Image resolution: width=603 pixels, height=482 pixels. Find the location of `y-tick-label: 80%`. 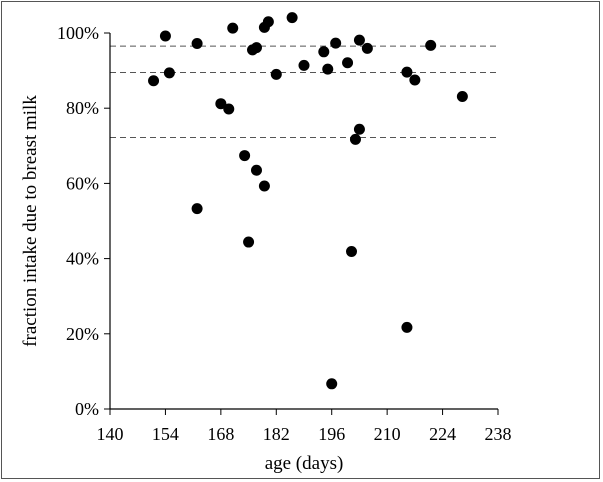

y-tick-label: 80% is located at coordinates (82, 108).